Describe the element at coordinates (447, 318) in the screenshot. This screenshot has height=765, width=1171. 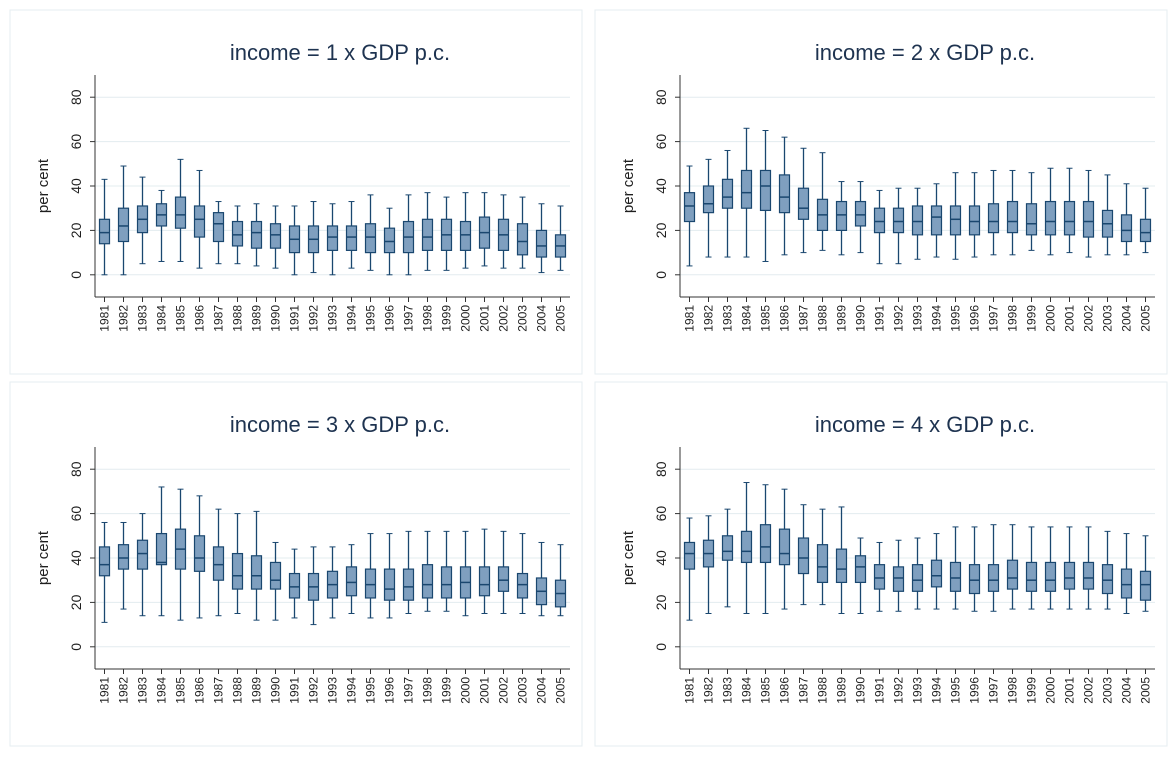
I see `x-tick-label: 1999` at that location.